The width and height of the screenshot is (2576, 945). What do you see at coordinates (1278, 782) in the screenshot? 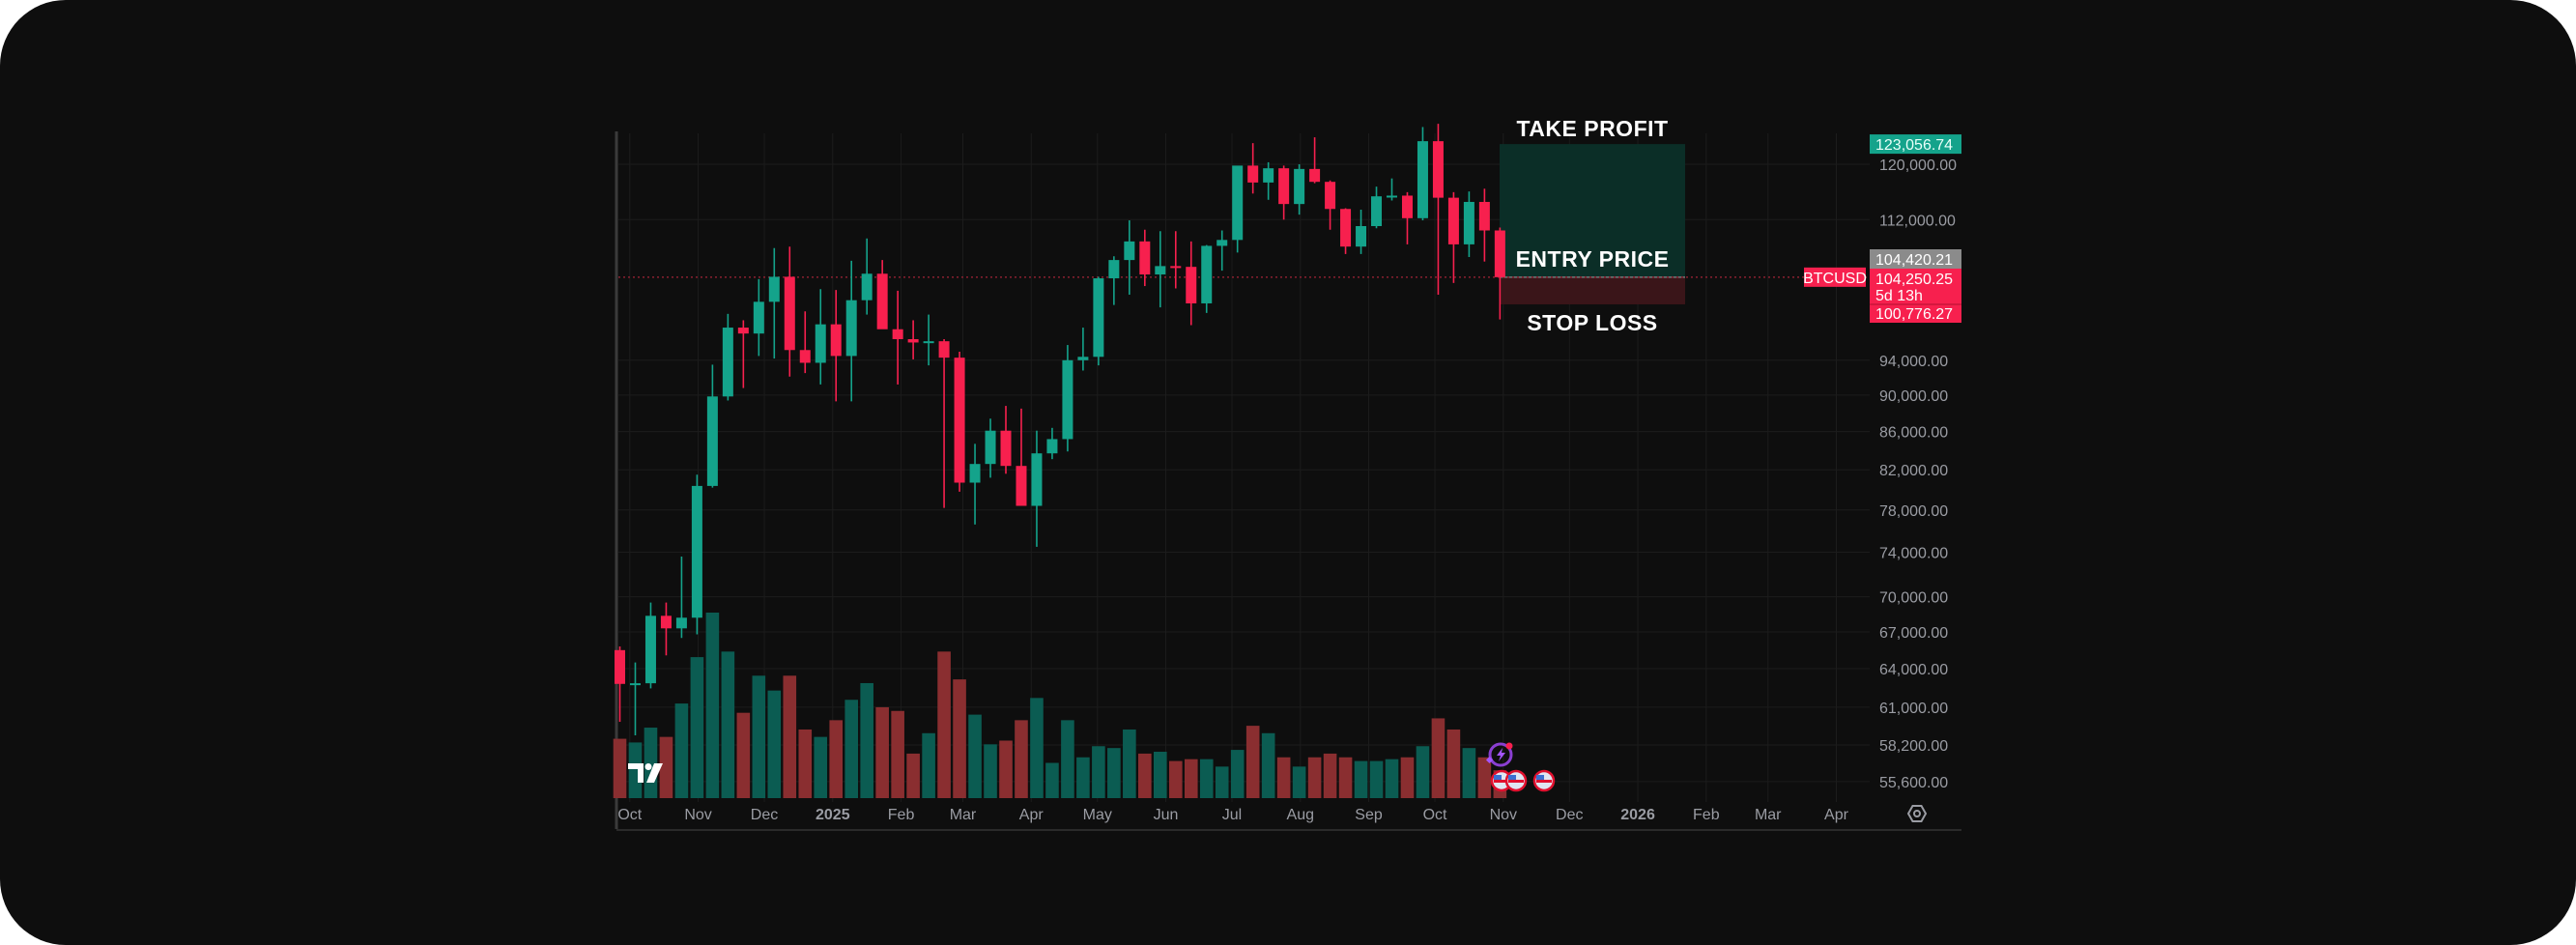
I see `chart-icons` at bounding box center [1278, 782].